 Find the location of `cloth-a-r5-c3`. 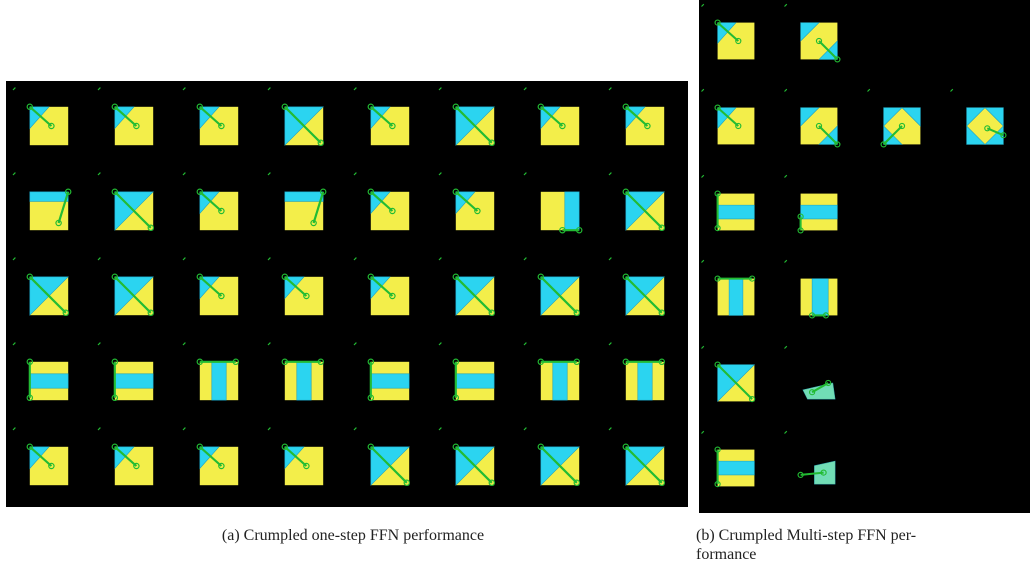

cloth-a-r5-c3 is located at coordinates (212, 458).